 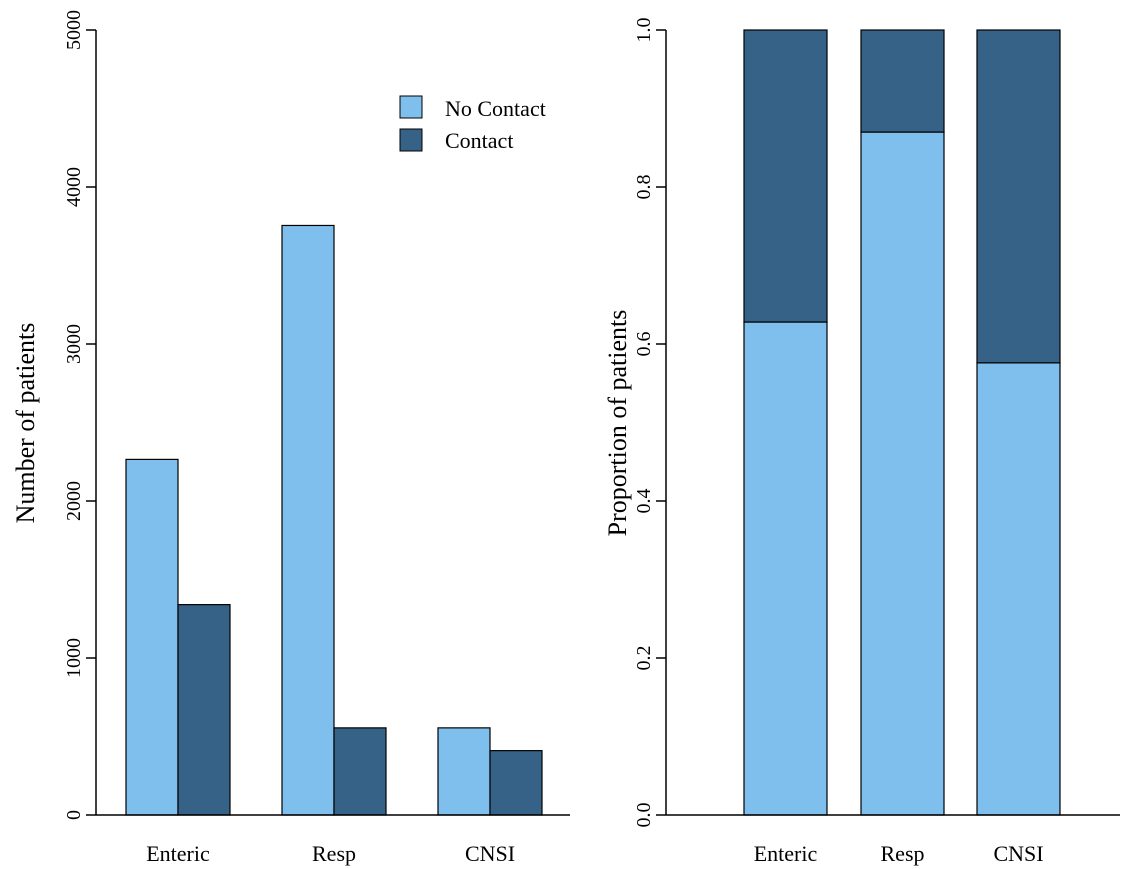 I want to click on left-y-ticks: 0 1000 2000 3000 4000 5000, so click(x=79, y=415).